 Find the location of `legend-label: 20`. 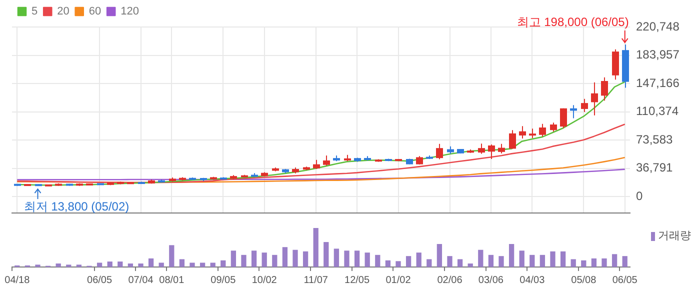

legend-label: 20 is located at coordinates (63, 12).